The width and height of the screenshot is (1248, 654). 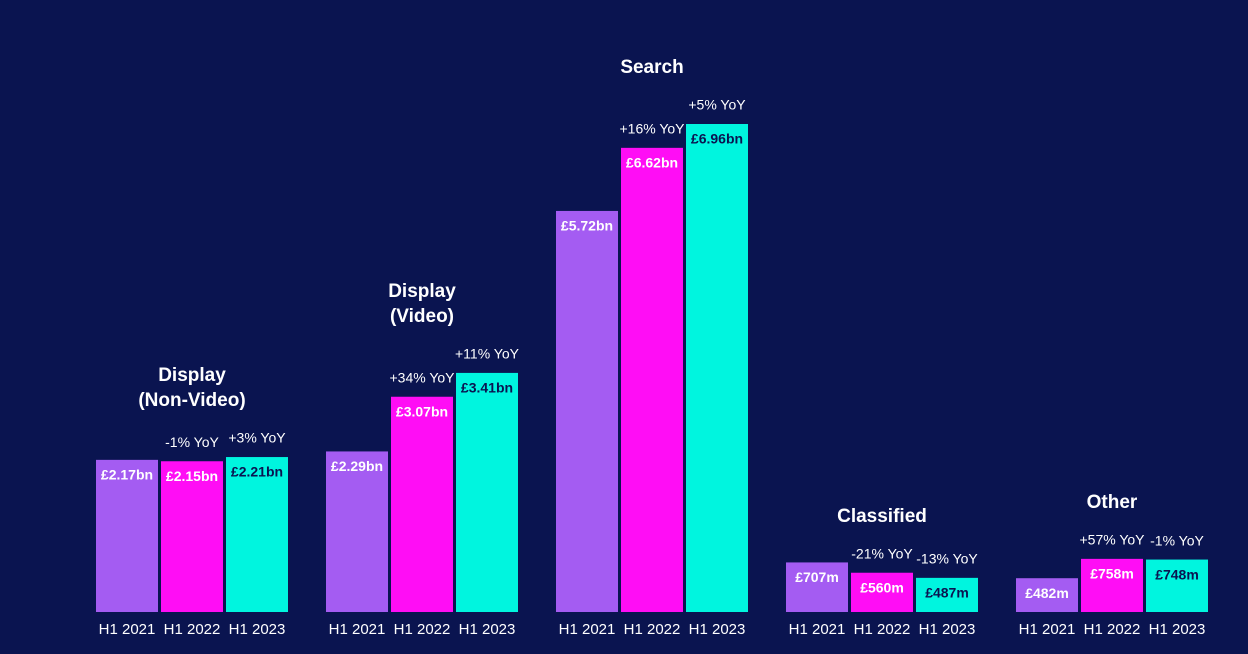 I want to click on value-label: £482m, so click(x=1047, y=593).